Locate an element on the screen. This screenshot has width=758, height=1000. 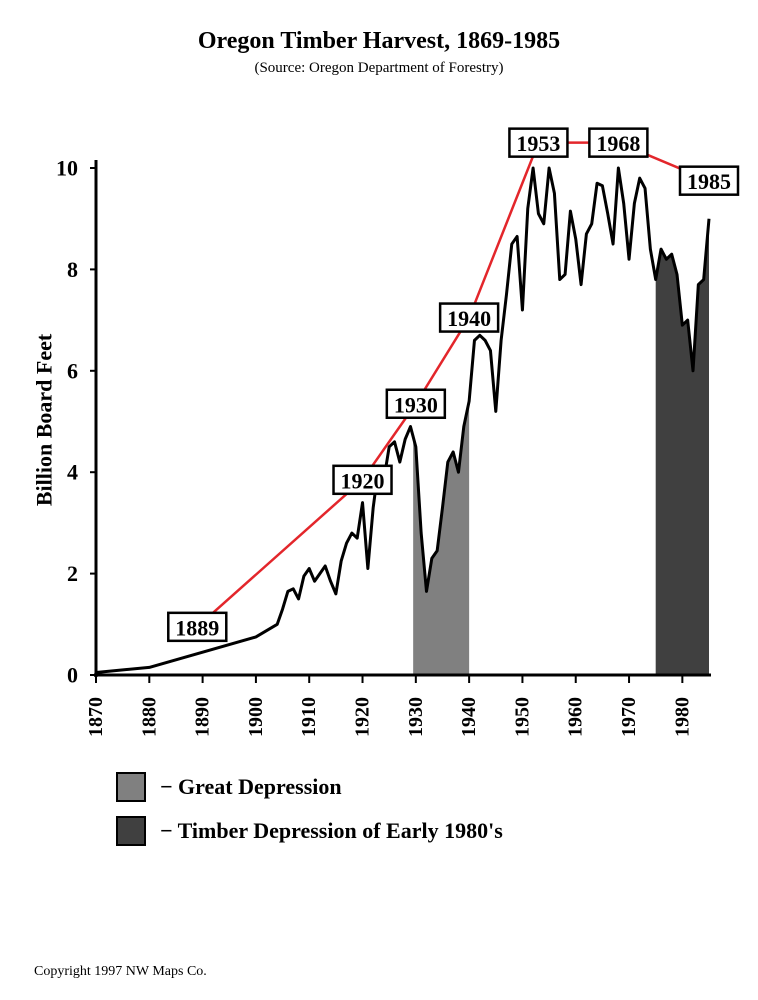
x-tick-label-1950: 1950 is located at coordinates (522, 717).